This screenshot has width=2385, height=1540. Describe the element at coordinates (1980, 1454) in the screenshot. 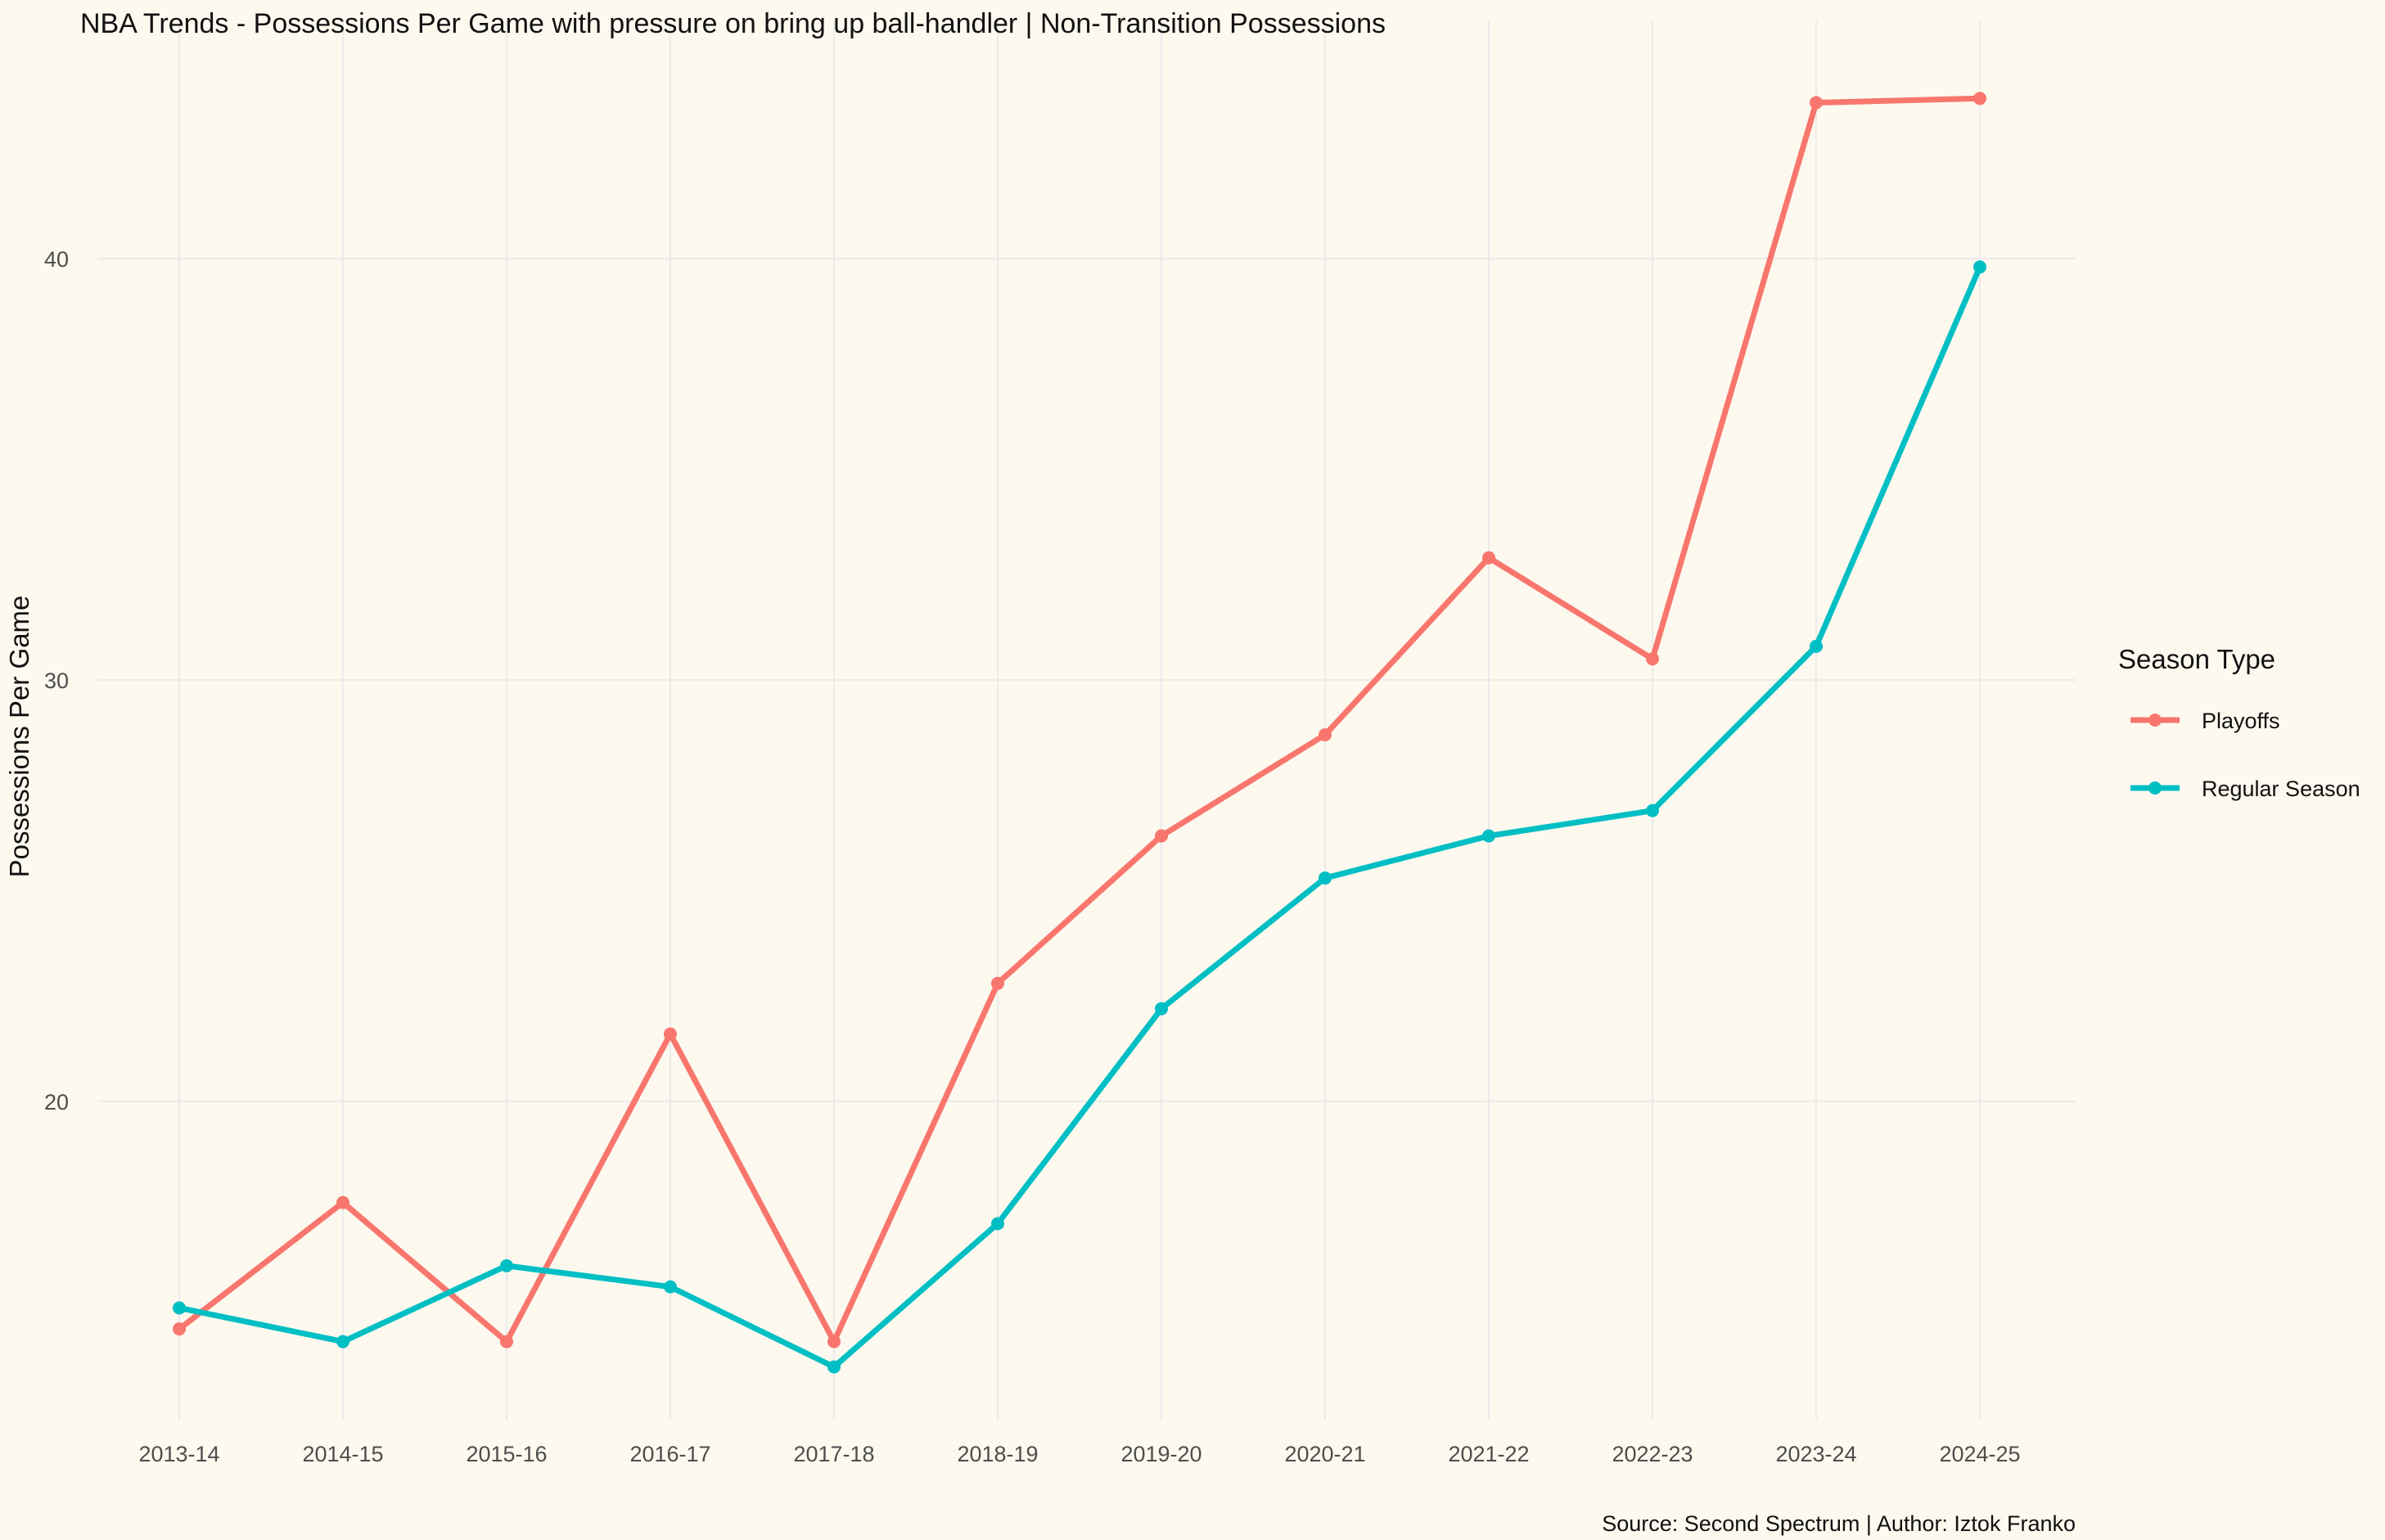

I see `x-tick-label: 2024-25` at that location.